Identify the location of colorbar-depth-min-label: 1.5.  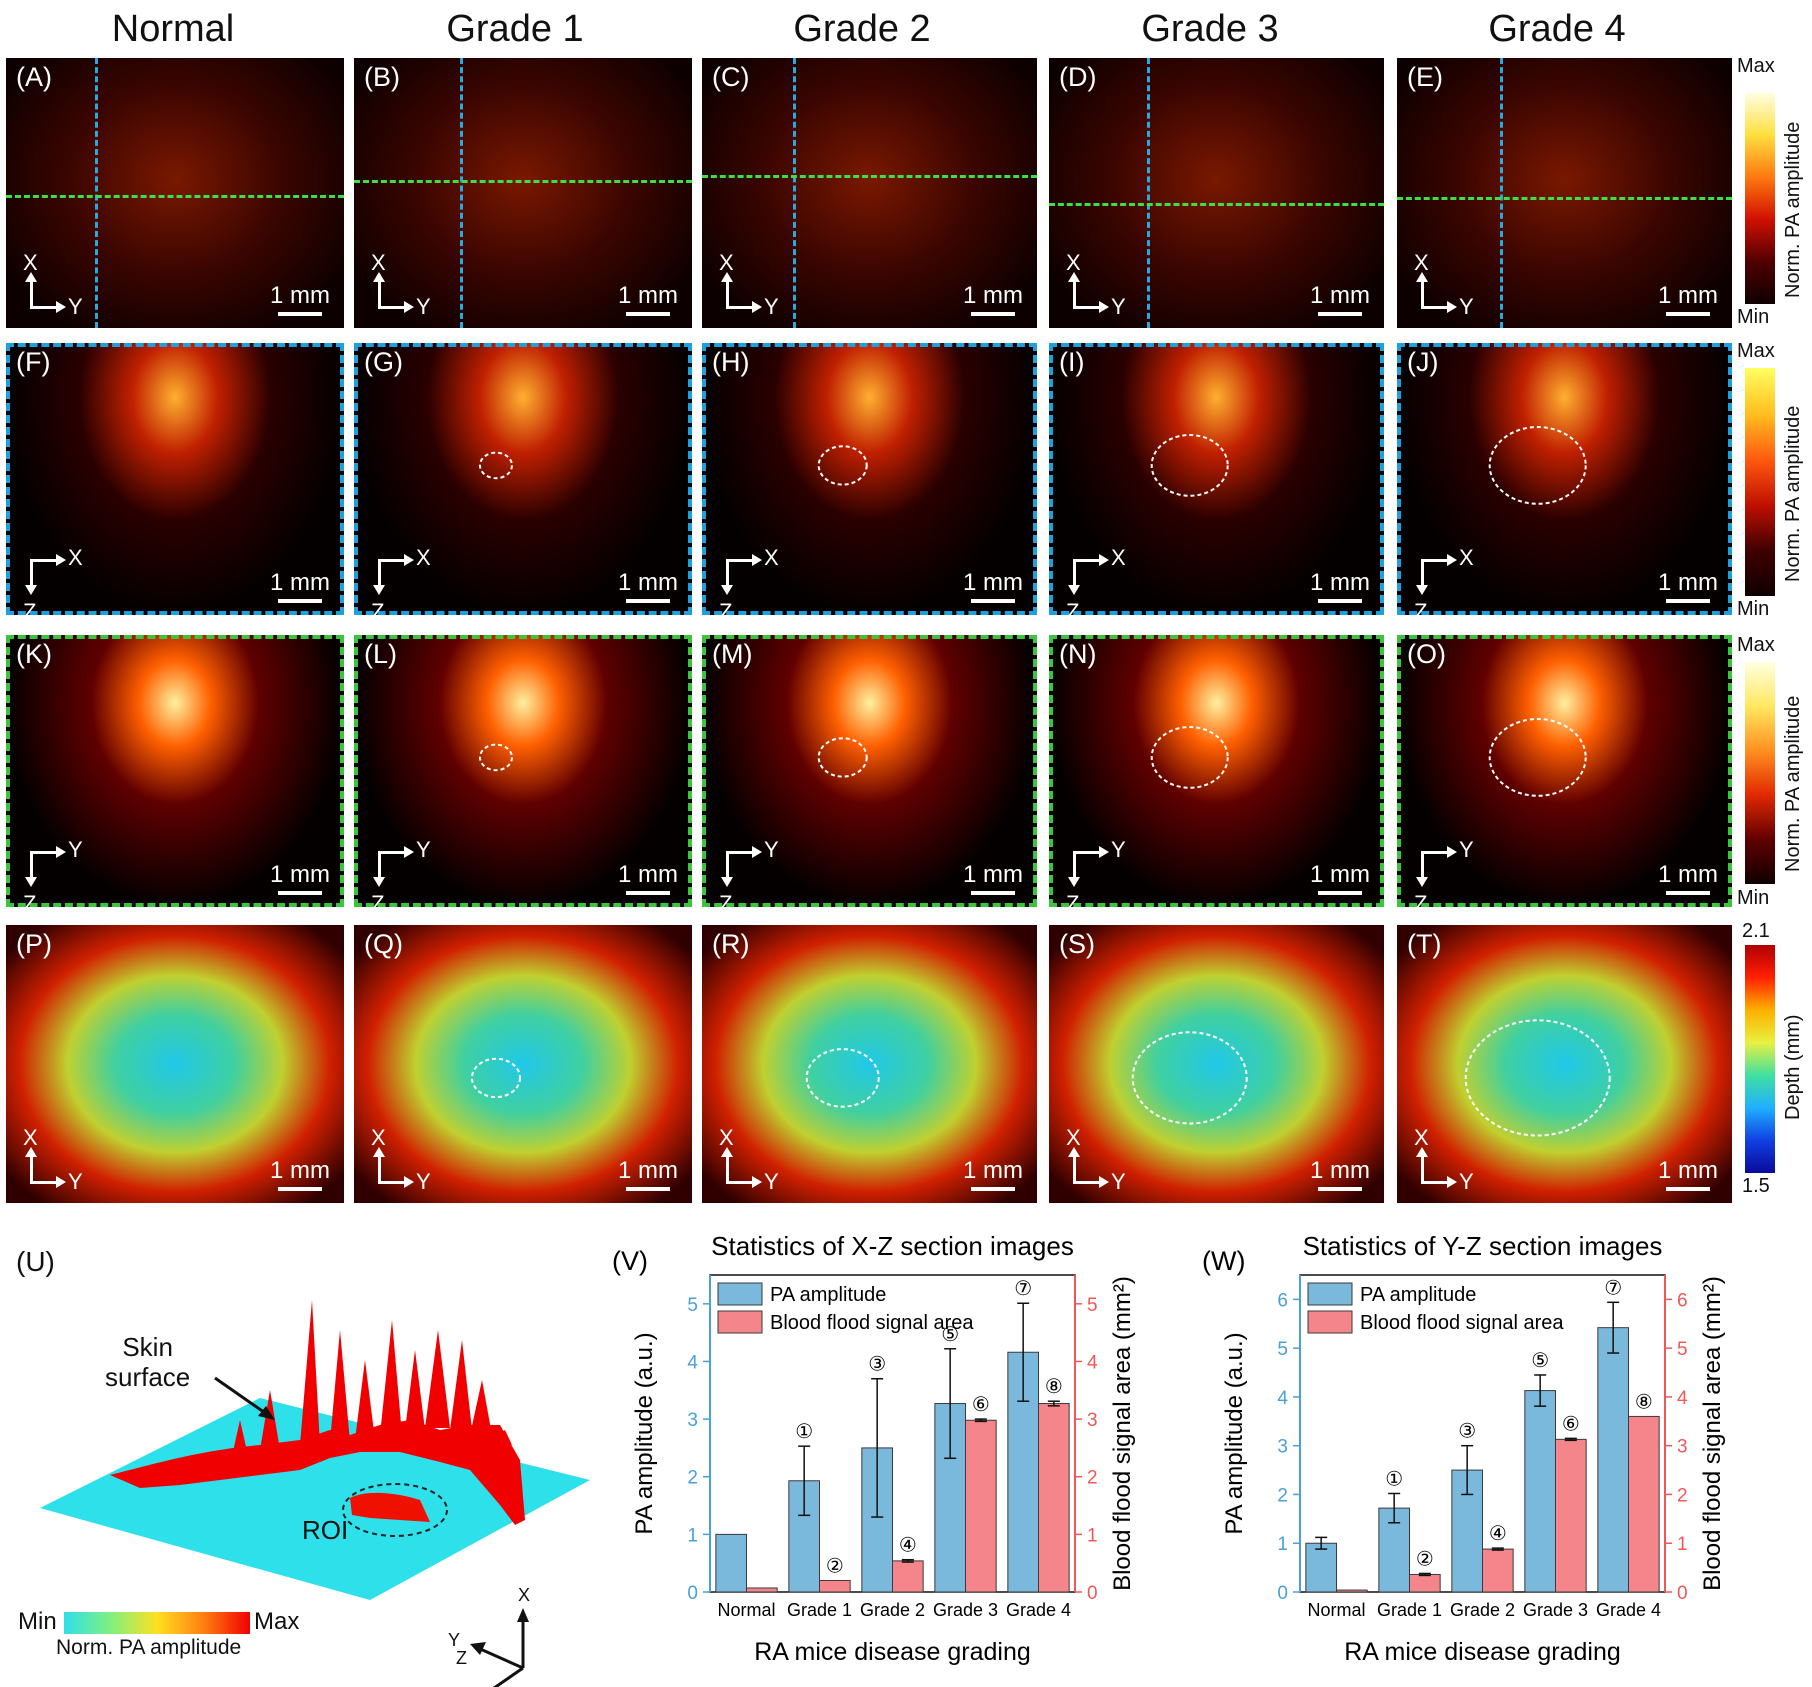
(1756, 1186).